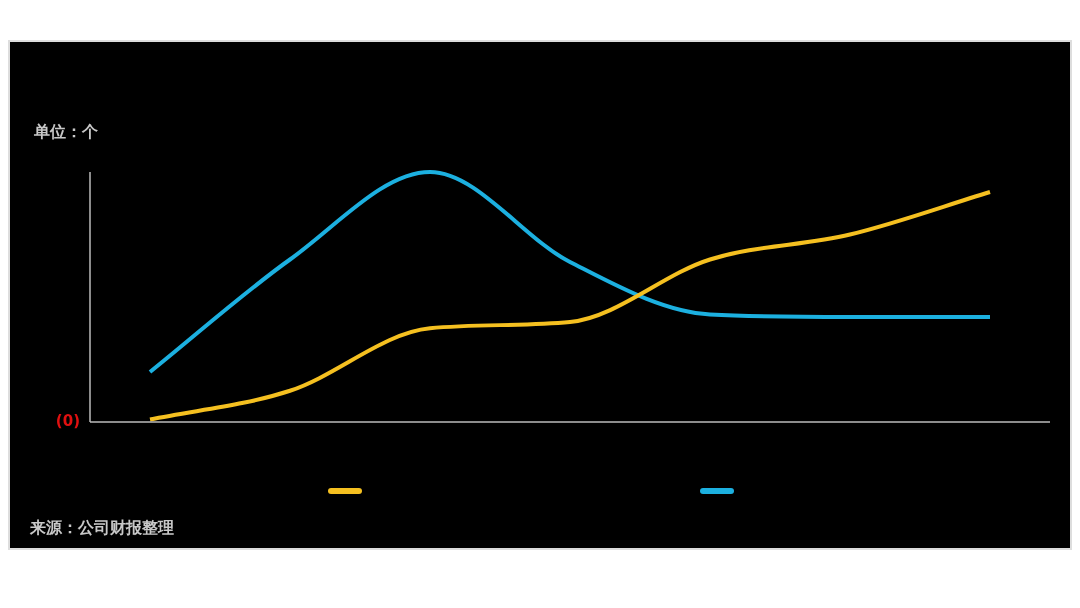  What do you see at coordinates (102, 528) in the screenshot?
I see `source-note: 来源：公司财报整理` at bounding box center [102, 528].